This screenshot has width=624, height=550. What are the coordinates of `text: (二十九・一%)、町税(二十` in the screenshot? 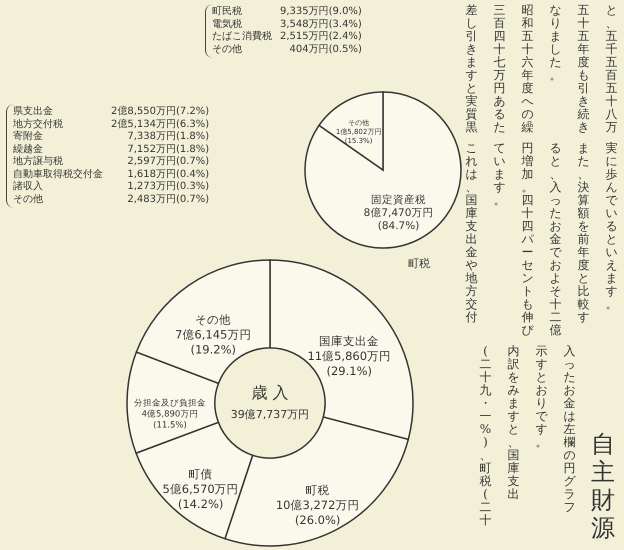 It's located at (486, 435).